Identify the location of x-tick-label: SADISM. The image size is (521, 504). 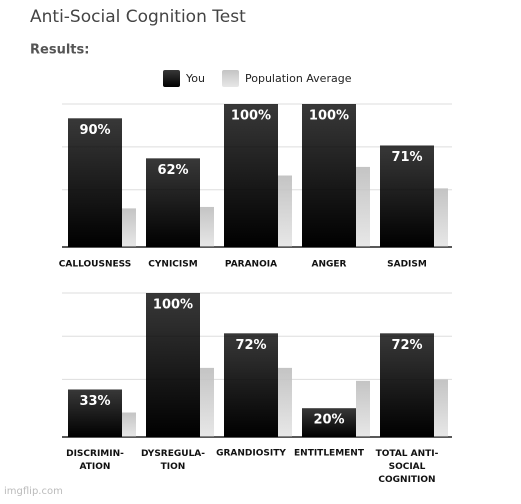
(407, 265).